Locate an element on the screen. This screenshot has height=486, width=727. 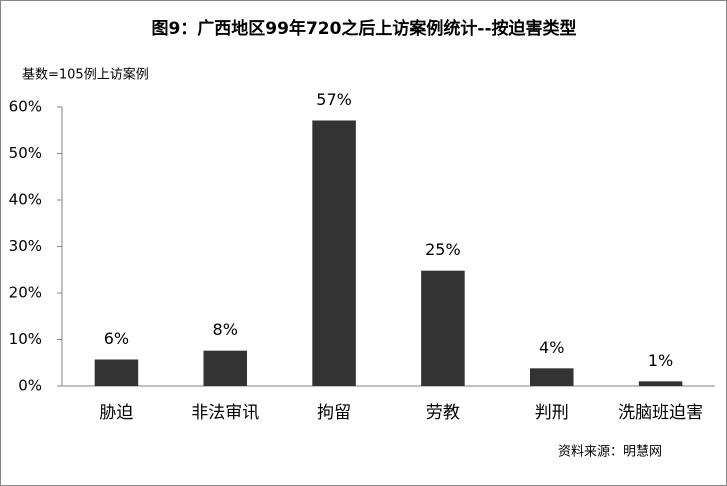
data-label: 25% is located at coordinates (443, 249).